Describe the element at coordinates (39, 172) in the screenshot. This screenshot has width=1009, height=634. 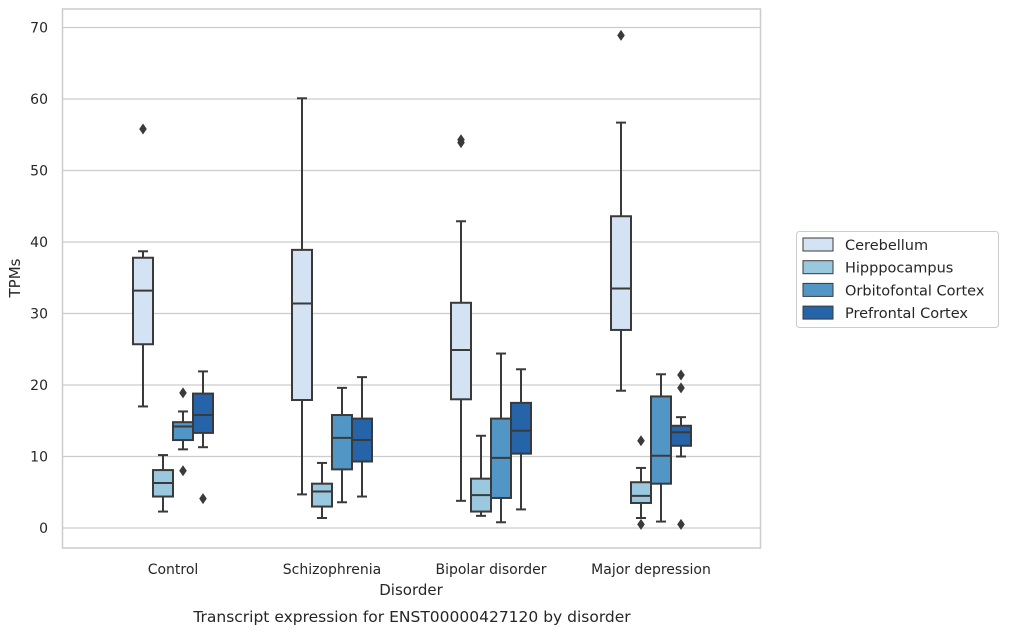
I see `y-tick-label: 50` at that location.